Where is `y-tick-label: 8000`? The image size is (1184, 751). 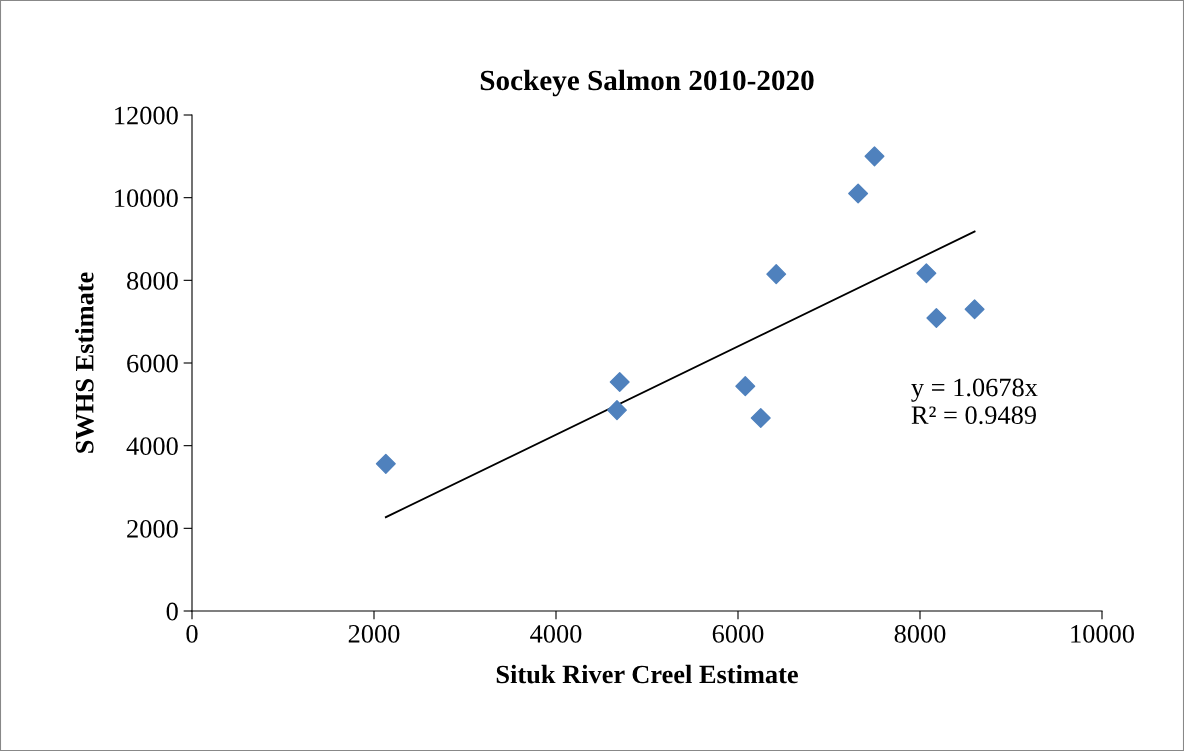 y-tick-label: 8000 is located at coordinates (152, 280).